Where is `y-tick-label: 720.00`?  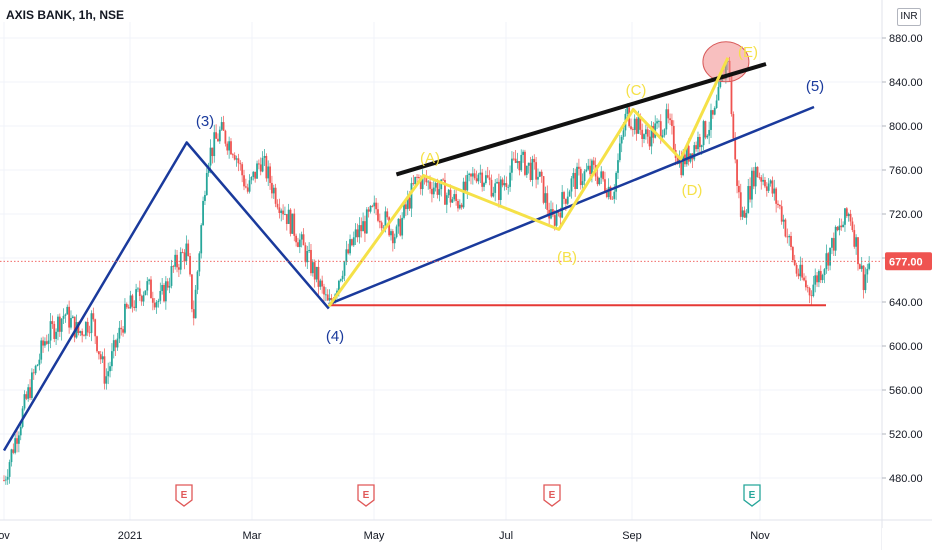 y-tick-label: 720.00 is located at coordinates (906, 215).